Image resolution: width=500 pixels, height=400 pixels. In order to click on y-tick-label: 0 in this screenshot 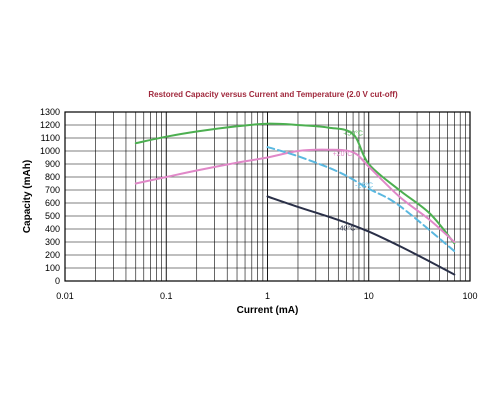, I will do `click(57, 281)`.